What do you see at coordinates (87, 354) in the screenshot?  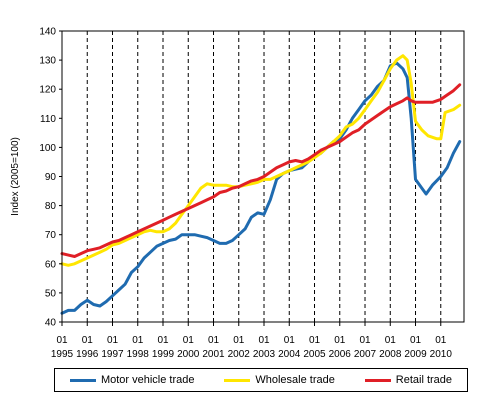 I see `x-tick-year-label: 1996` at bounding box center [87, 354].